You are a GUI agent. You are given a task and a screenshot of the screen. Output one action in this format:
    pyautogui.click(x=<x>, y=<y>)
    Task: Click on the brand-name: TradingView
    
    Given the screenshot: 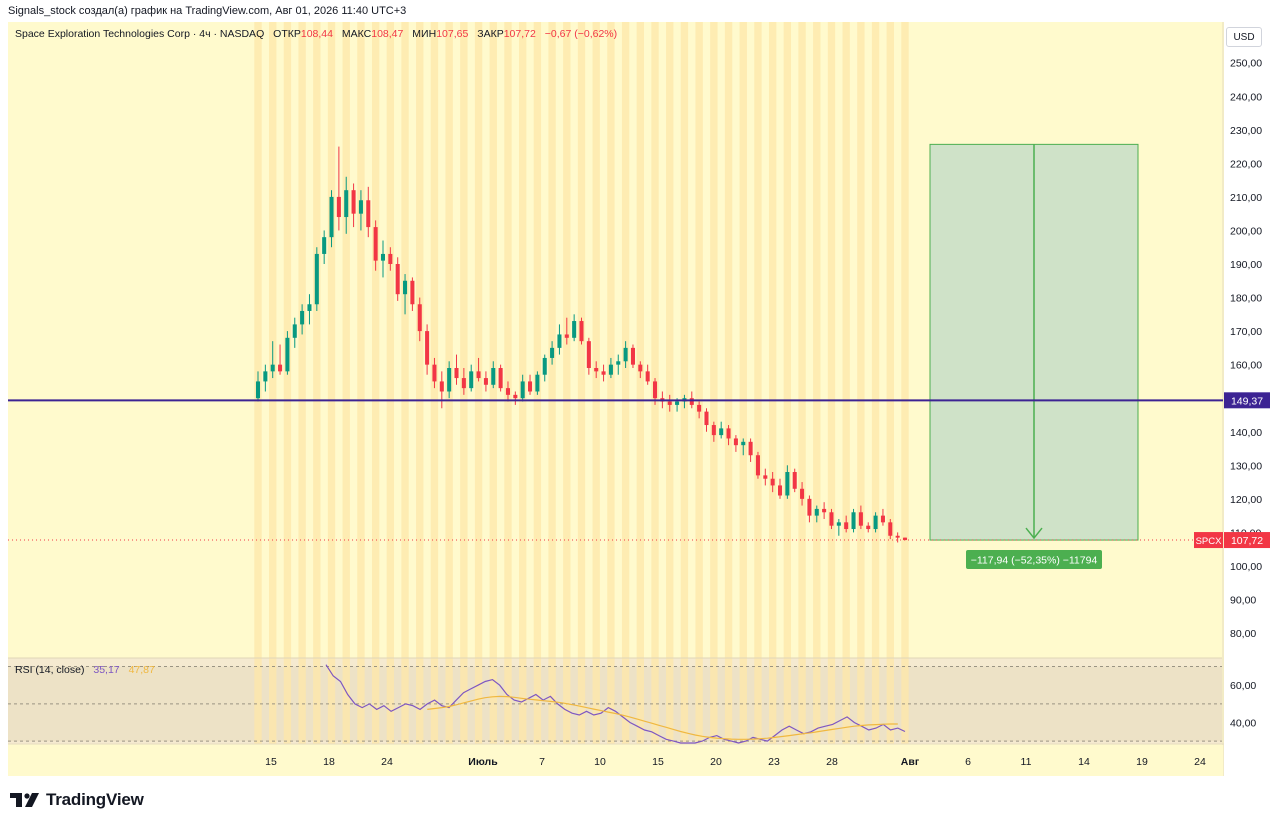 What is the action you would take?
    pyautogui.click(x=95, y=799)
    